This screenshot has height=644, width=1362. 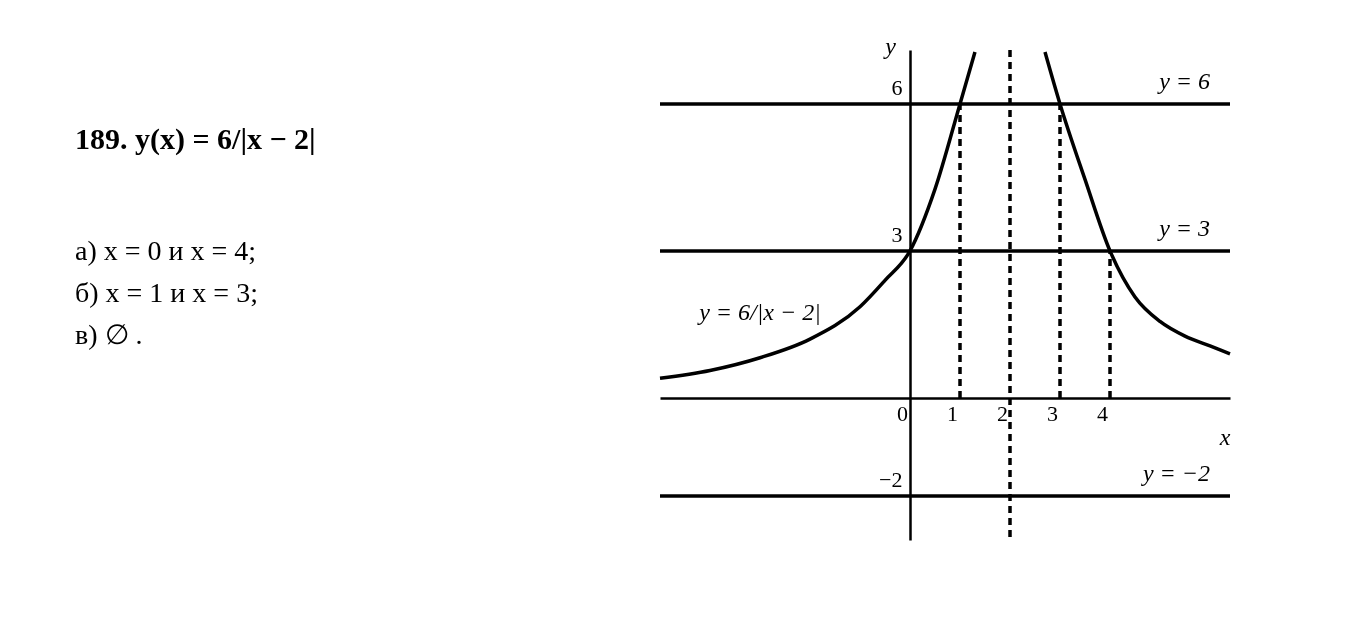 What do you see at coordinates (759, 311) in the screenshot?
I see `series-label: y = 6/|x − 2|` at bounding box center [759, 311].